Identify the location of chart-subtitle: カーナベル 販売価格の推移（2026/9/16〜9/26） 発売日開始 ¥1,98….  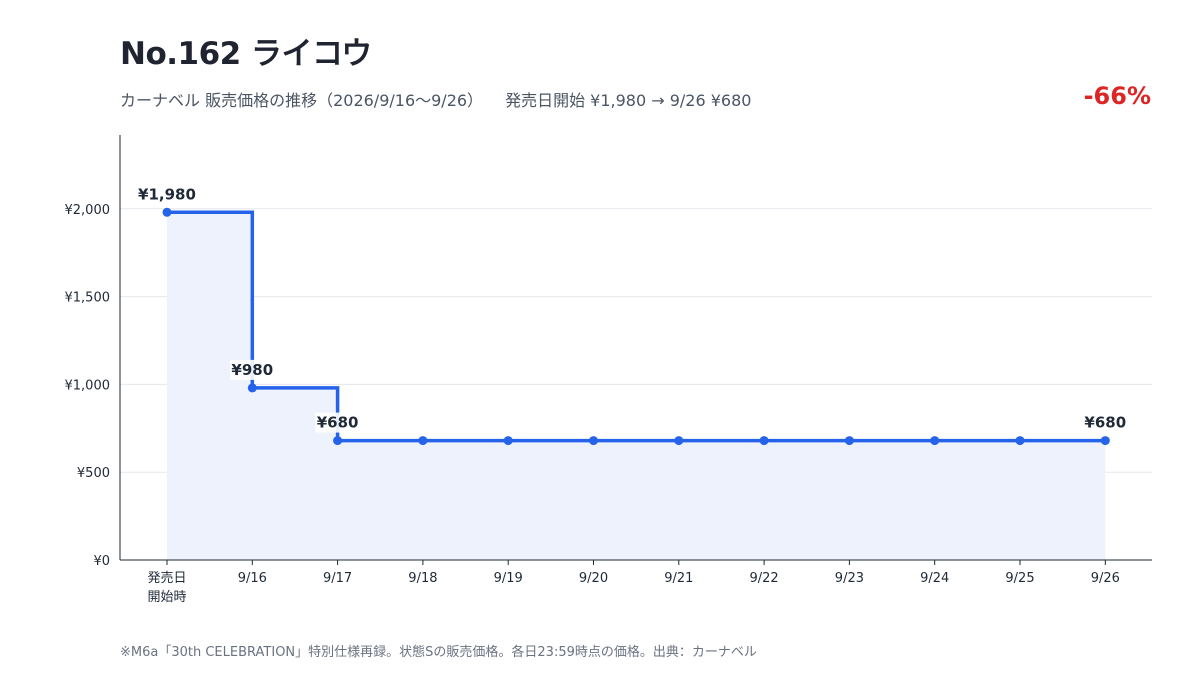
(435, 99).